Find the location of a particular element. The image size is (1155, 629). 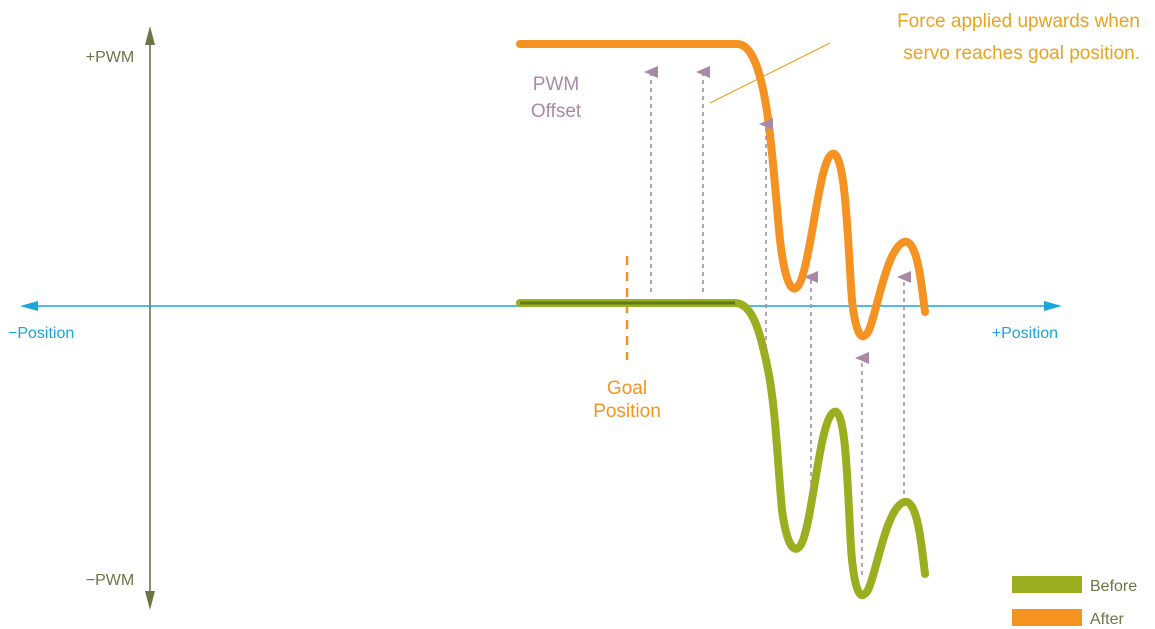

legend-label-after: After is located at coordinates (1107, 619).